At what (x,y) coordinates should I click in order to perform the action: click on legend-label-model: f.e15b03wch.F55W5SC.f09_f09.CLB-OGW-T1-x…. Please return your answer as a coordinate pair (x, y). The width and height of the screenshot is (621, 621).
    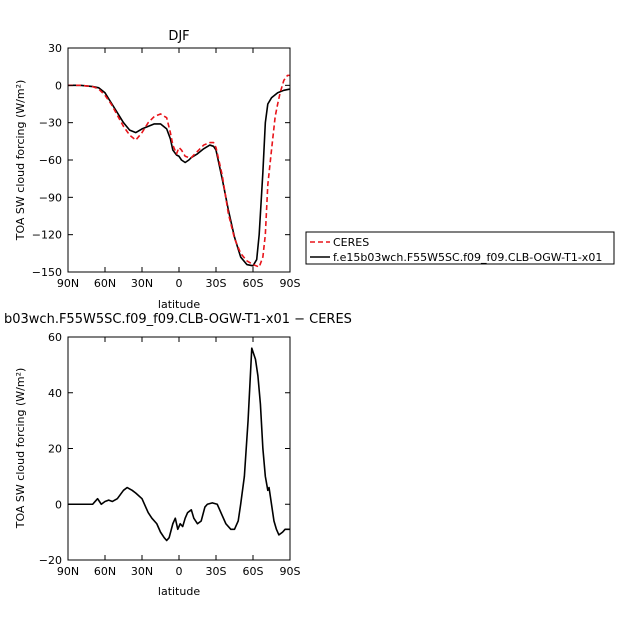
    Looking at the image, I should click on (467, 257).